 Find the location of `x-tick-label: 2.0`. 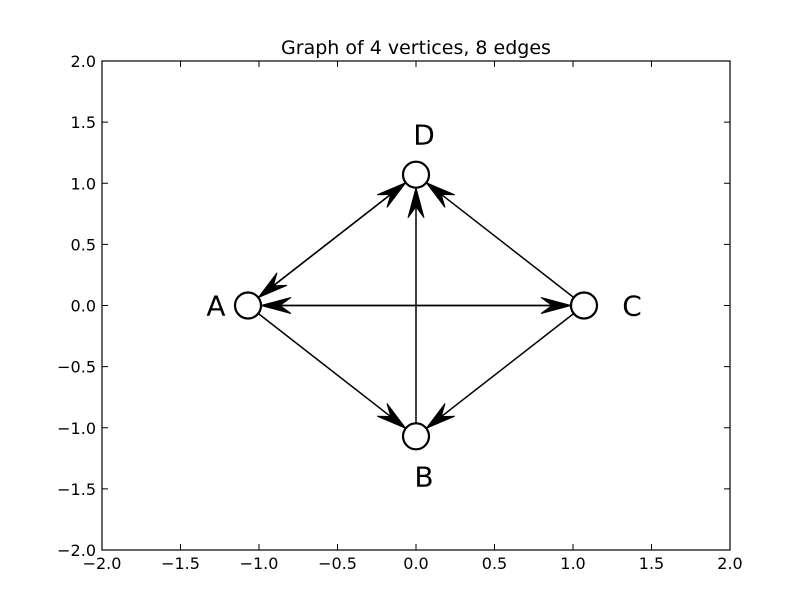

x-tick-label: 2.0 is located at coordinates (729, 563).